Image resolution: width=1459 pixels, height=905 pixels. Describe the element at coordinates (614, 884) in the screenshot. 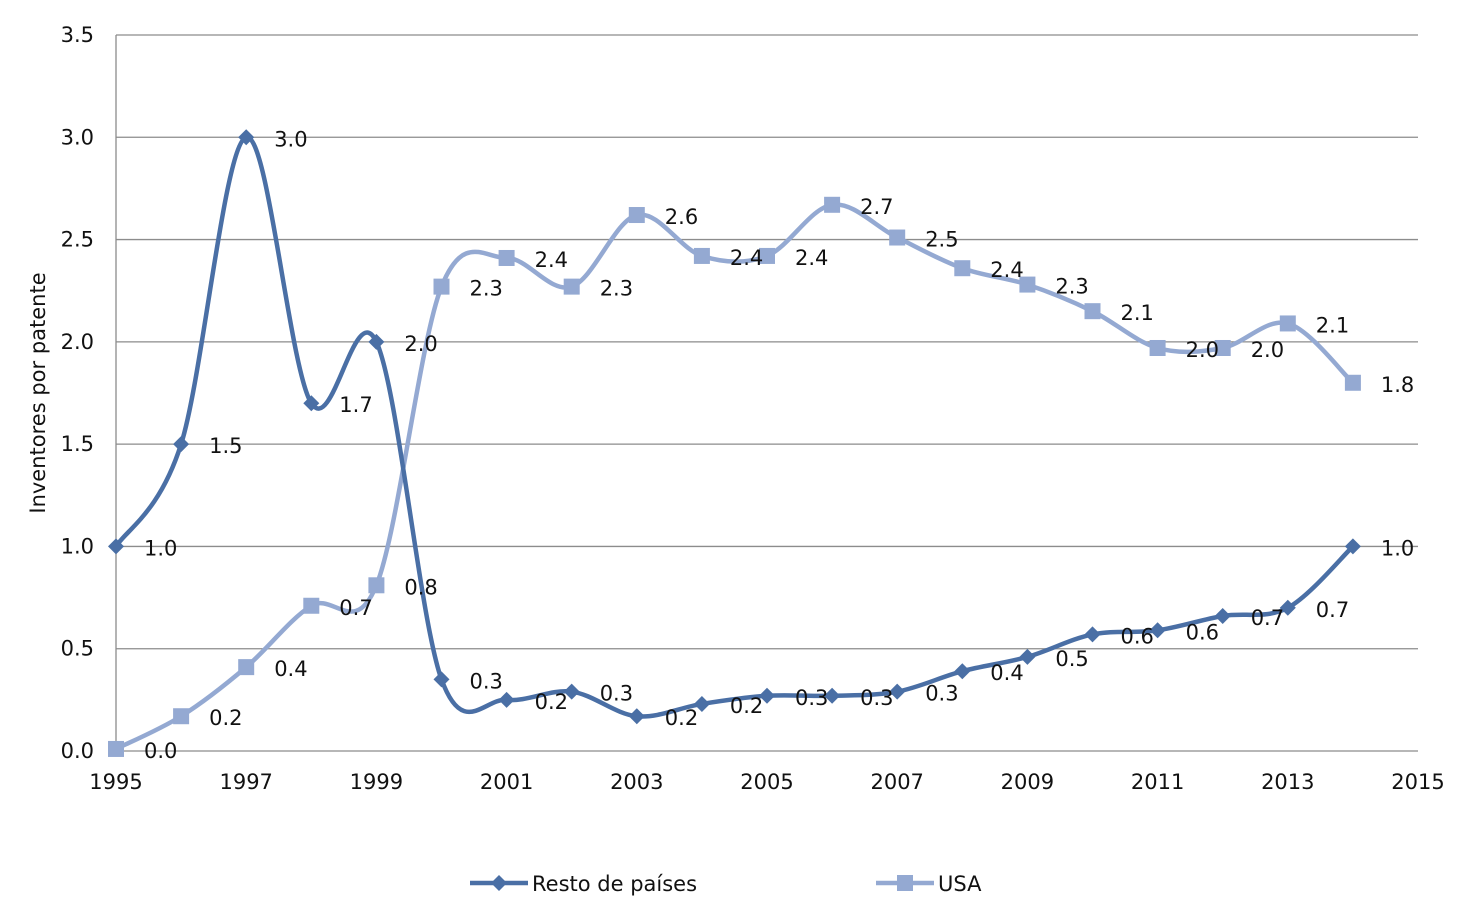

I see `legend-label: Resto de países` at that location.